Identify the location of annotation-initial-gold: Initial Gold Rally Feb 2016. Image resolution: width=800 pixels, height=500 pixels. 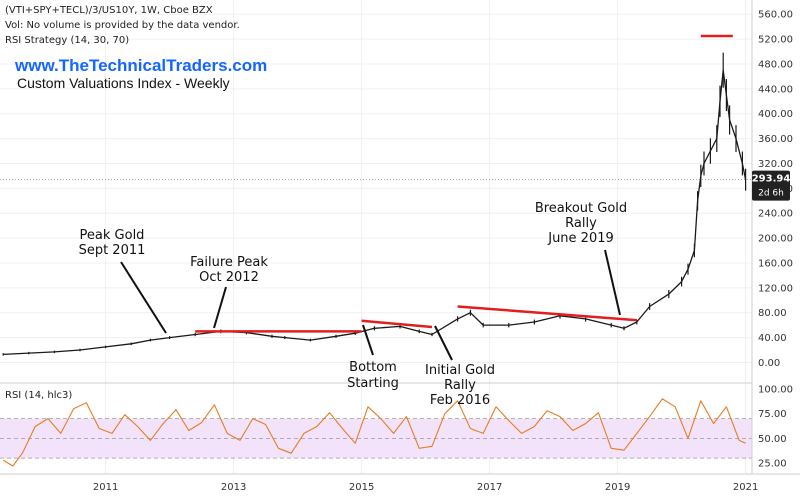
(460, 366).